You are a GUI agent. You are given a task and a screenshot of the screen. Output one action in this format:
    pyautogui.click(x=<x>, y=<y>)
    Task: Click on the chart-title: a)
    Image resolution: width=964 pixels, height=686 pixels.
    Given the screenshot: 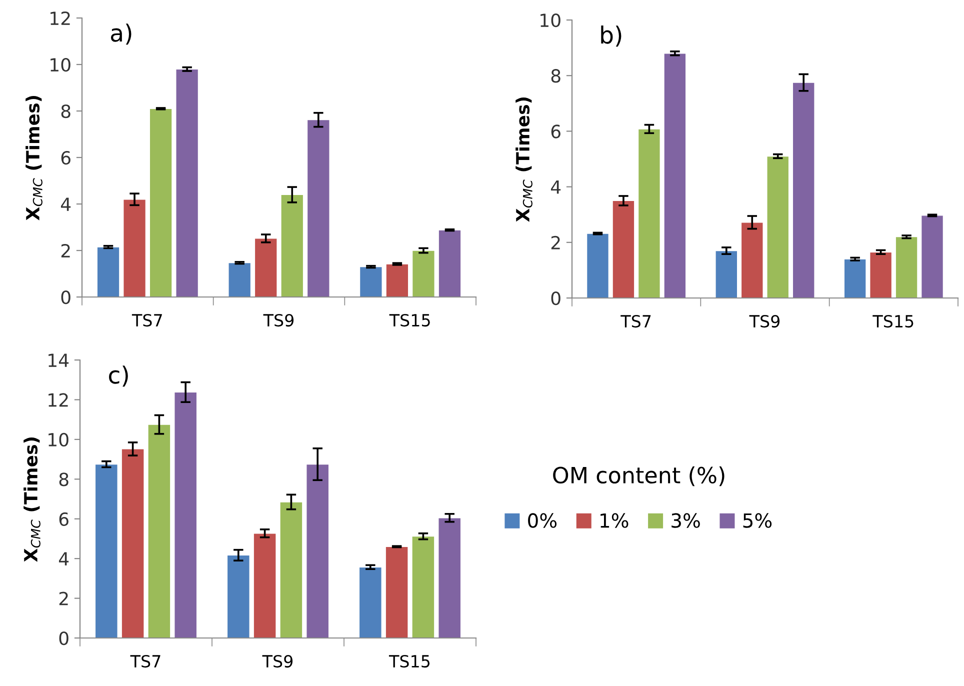 What is the action you would take?
    pyautogui.click(x=121, y=34)
    